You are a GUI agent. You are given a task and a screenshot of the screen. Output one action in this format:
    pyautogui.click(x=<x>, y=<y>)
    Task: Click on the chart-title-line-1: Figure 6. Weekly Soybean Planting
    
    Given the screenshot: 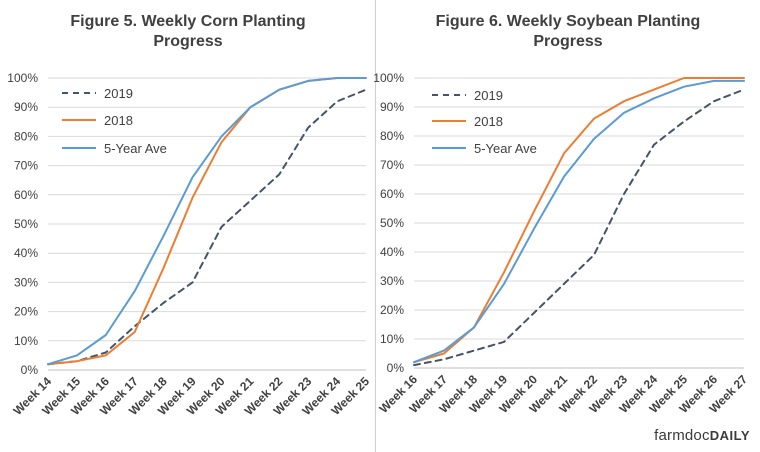 What is the action you would take?
    pyautogui.click(x=568, y=21)
    